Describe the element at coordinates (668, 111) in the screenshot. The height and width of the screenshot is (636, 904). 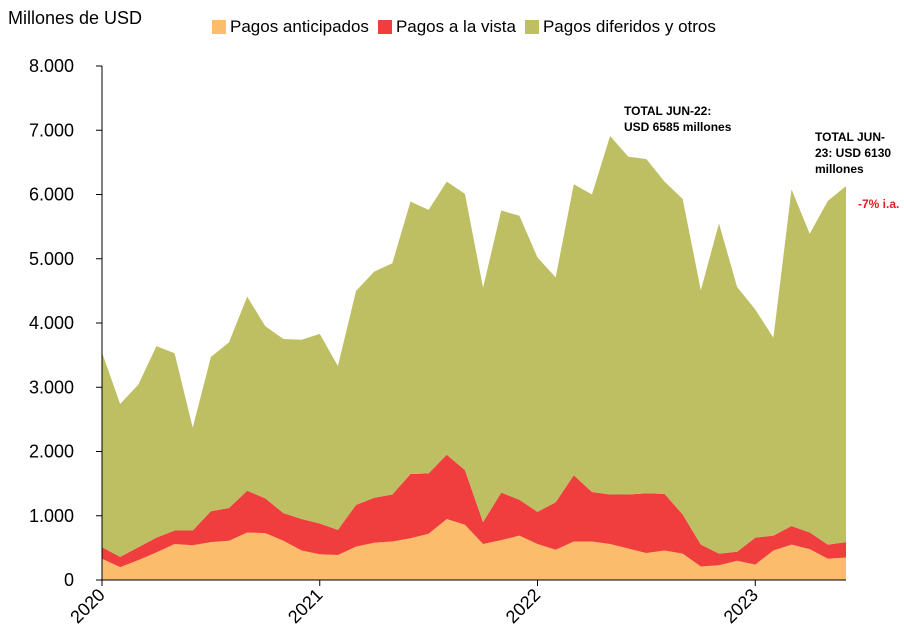
I see `annotation-line: TOTAL JUN-22:` at that location.